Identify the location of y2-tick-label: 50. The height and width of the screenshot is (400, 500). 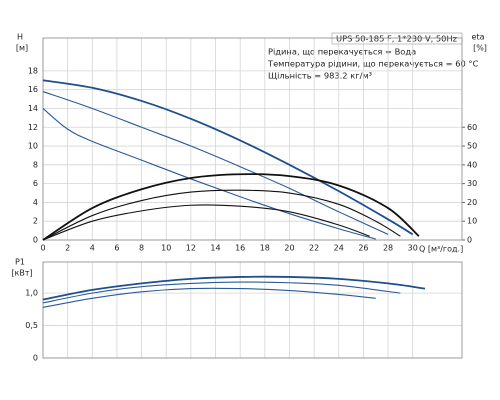
(472, 146).